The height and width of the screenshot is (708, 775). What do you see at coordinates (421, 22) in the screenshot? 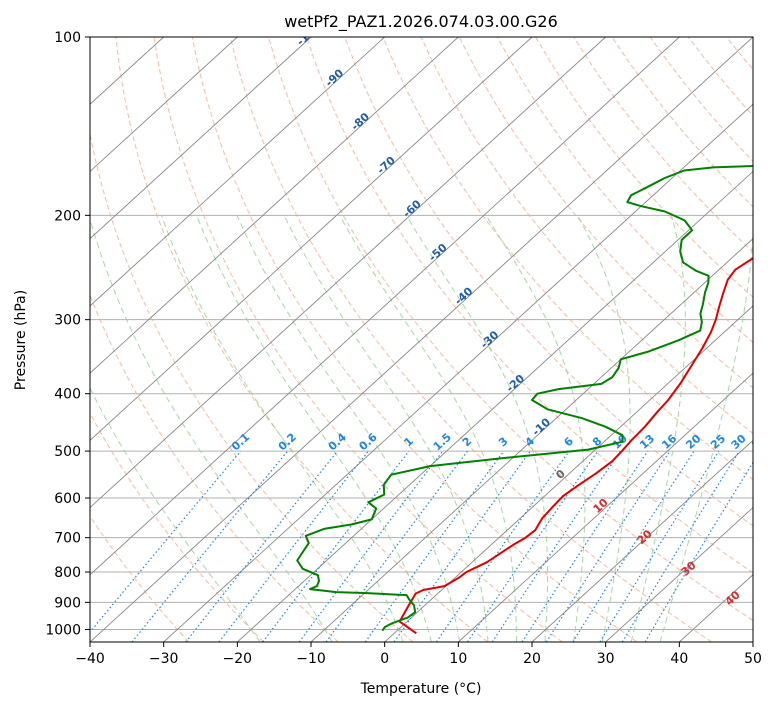
I see `chart-title: wetPf2_PAZ1.2026.074.03.00.G26` at bounding box center [421, 22].